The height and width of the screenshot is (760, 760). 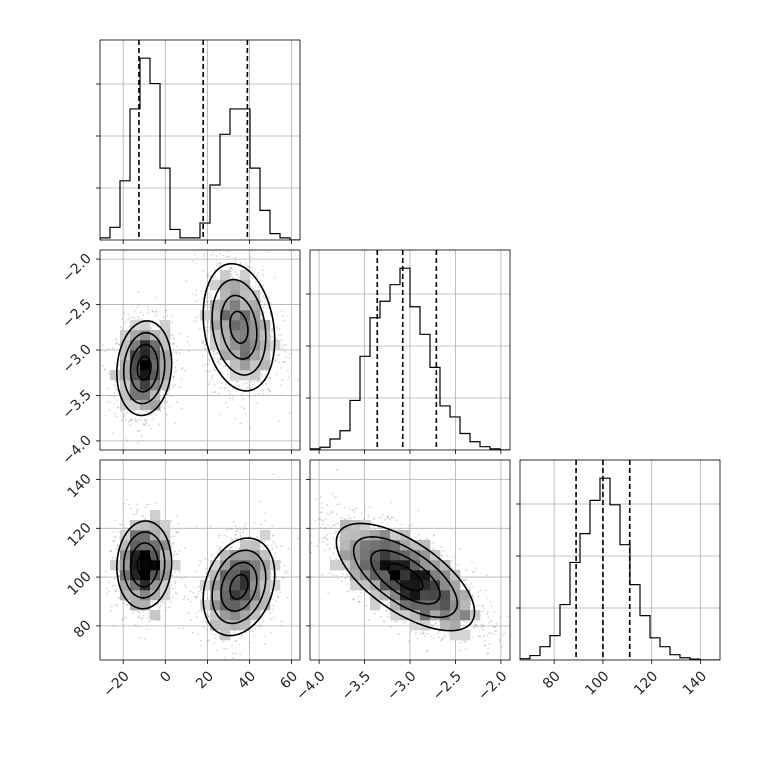 I want to click on panel-2-density, so click(x=405, y=580).